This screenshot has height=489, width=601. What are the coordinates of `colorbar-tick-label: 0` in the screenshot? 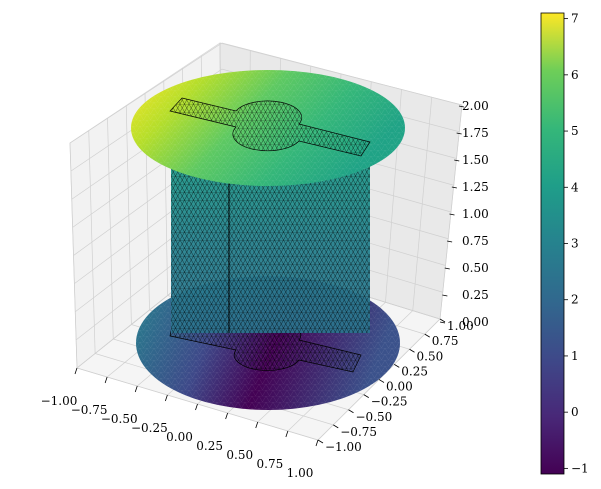 It's located at (575, 412).